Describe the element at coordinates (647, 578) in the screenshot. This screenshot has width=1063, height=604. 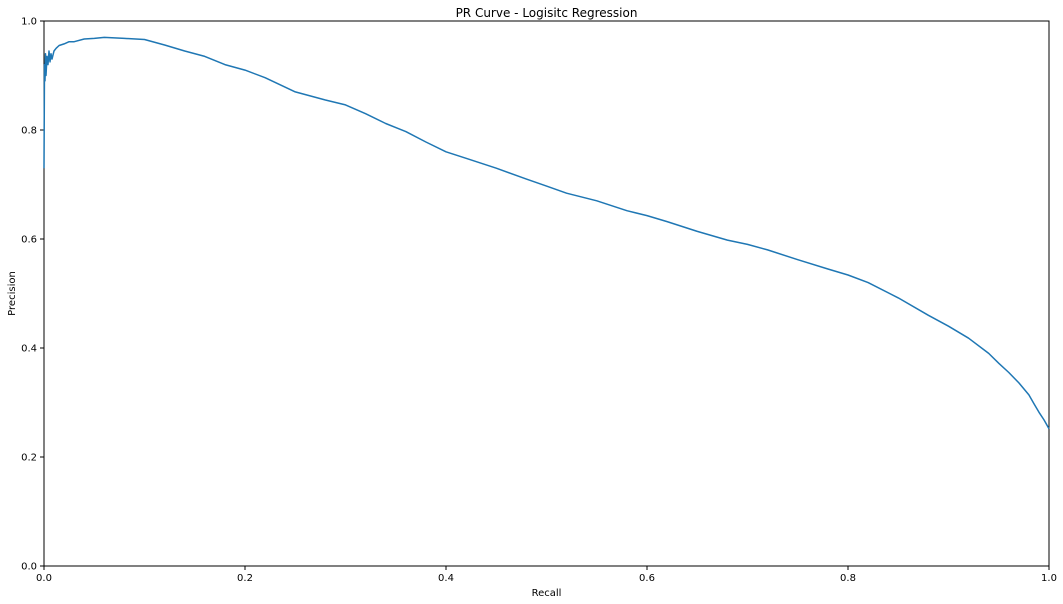
I see `x-tick-label: 0.6` at that location.